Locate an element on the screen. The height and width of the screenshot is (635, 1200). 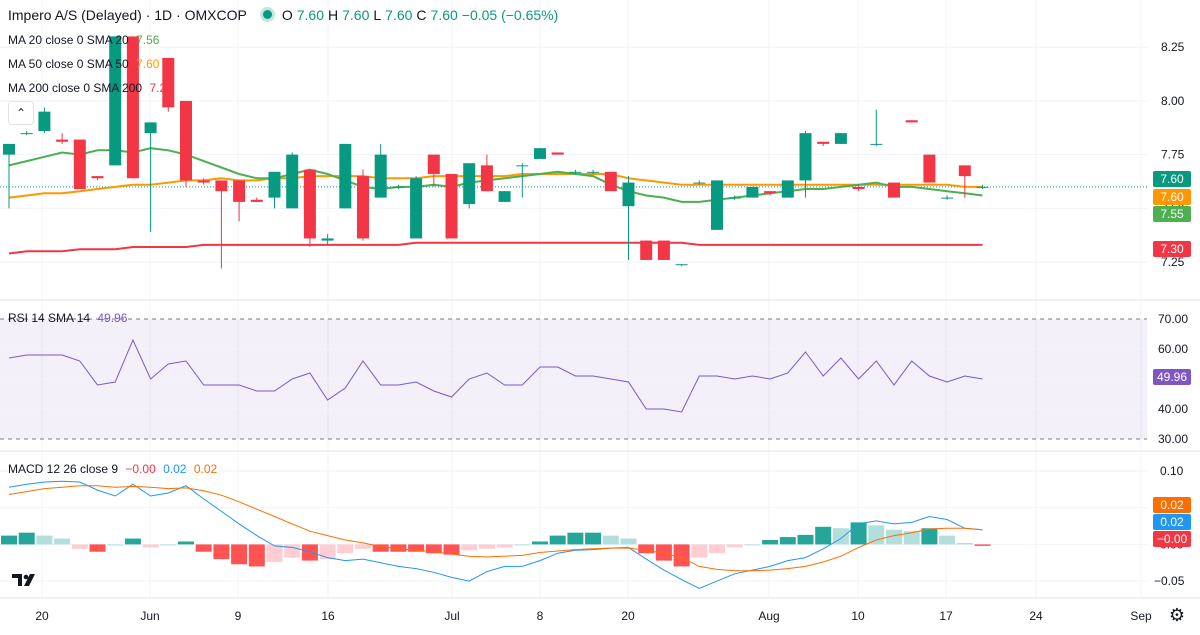
ma50-price-tag: 7.60 is located at coordinates (1172, 197).